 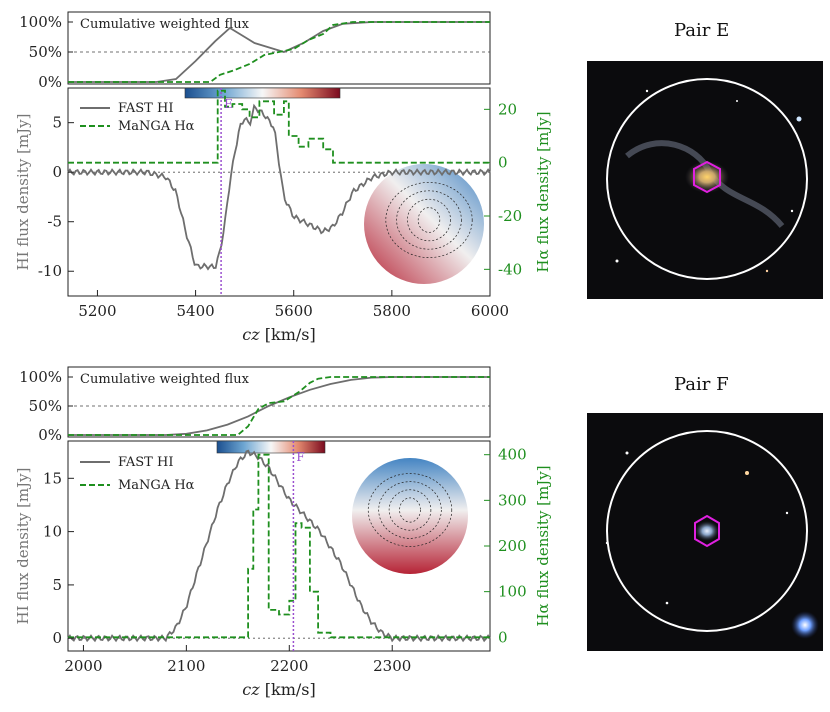 I want to click on x-tick-label: 6000, so click(x=490, y=311).